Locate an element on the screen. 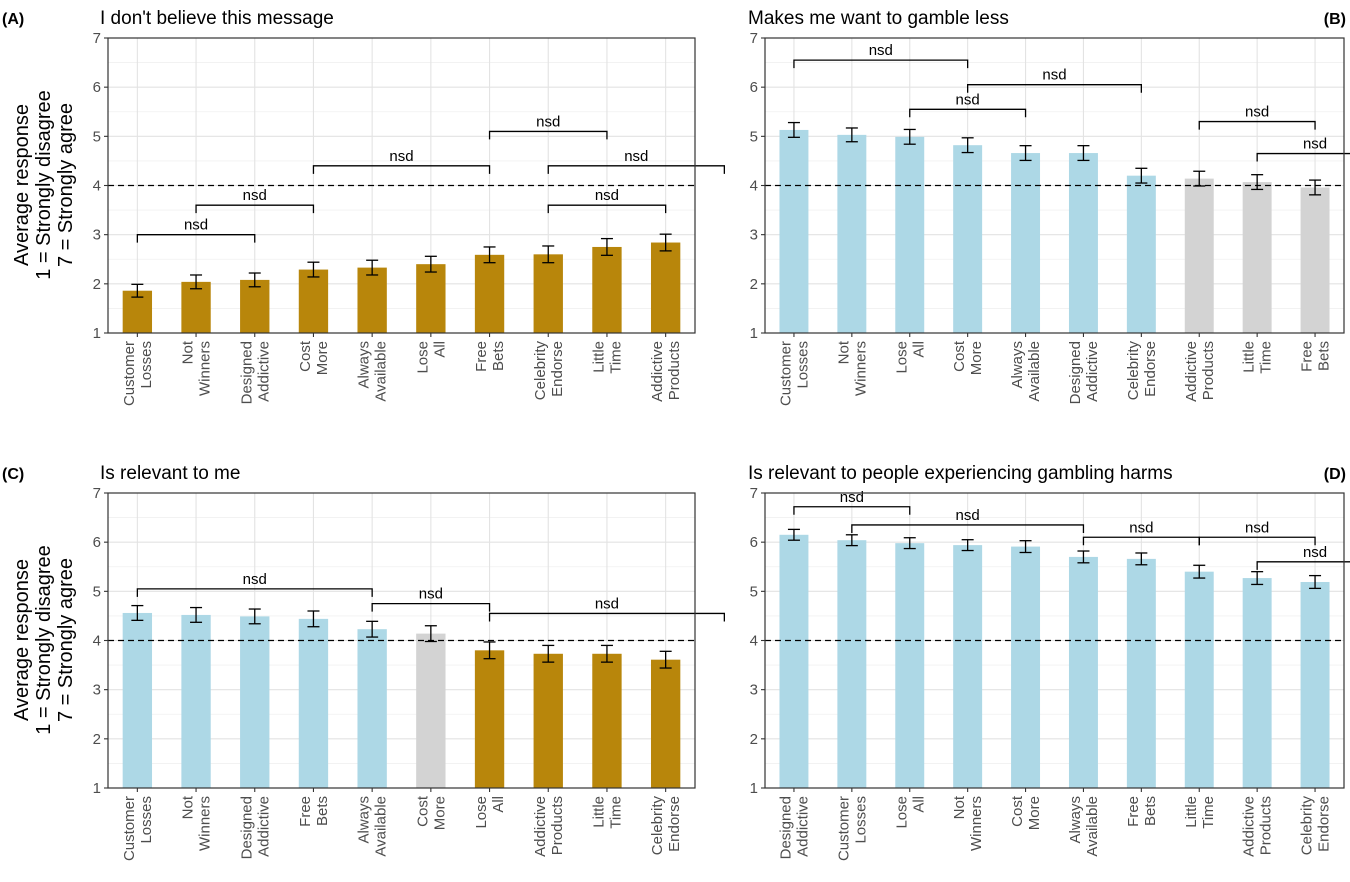 The height and width of the screenshot is (882, 1350). x-tick-label: CelebrityEndorse is located at coordinates (666, 826).